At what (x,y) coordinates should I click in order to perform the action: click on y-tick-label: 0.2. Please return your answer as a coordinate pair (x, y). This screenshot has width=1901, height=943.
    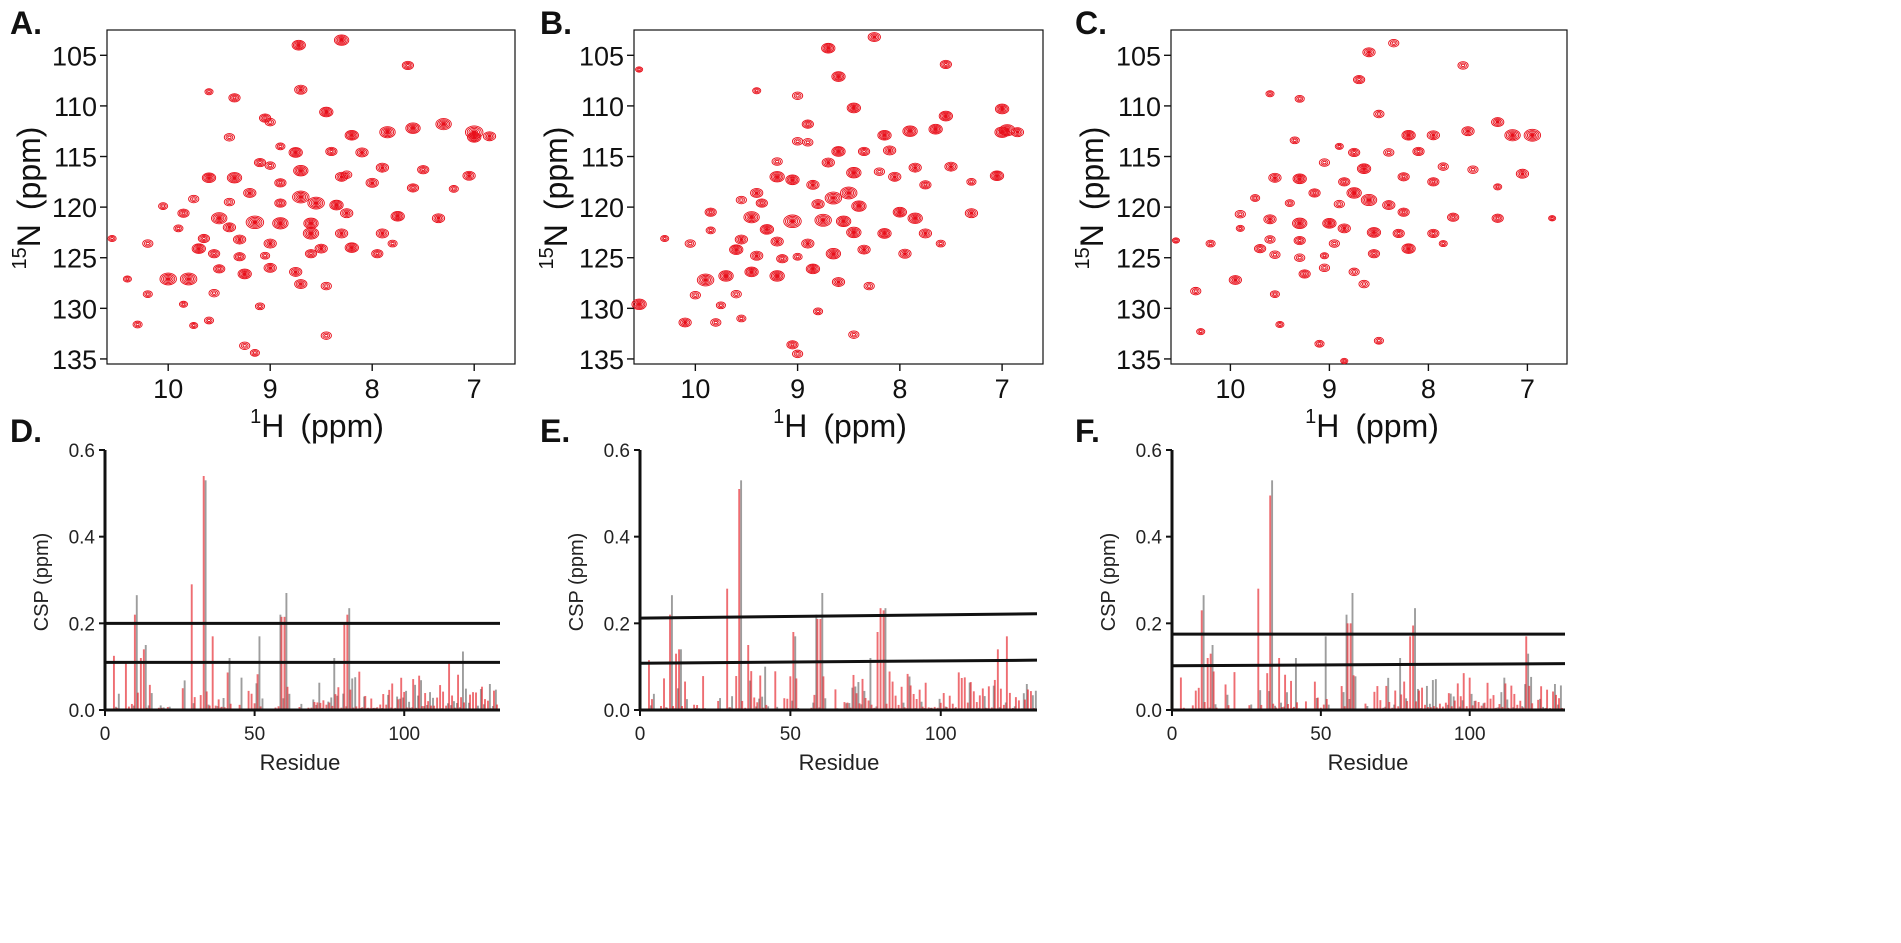
    Looking at the image, I should click on (1149, 624).